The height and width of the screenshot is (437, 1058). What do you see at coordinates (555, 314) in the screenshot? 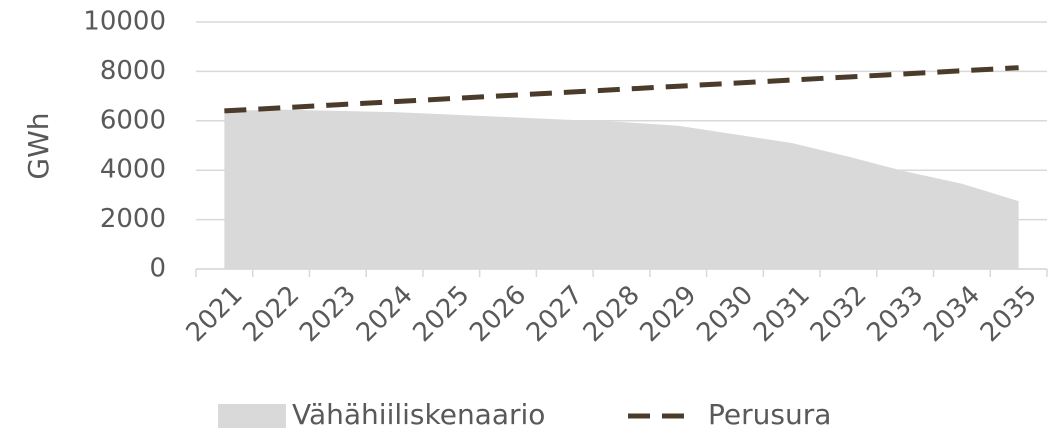
I see `x-tick-label: 2027` at bounding box center [555, 314].